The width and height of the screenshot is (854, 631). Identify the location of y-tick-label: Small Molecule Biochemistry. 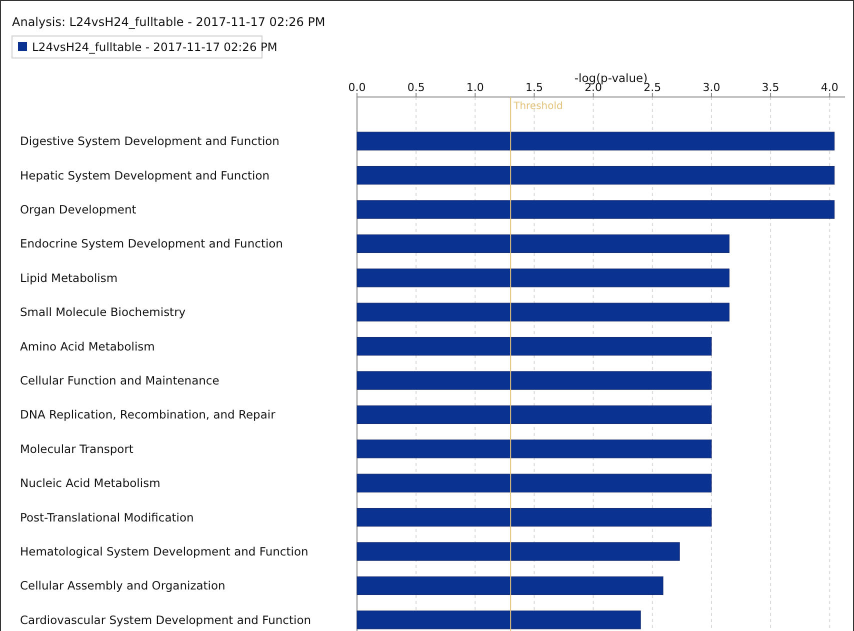
(103, 312).